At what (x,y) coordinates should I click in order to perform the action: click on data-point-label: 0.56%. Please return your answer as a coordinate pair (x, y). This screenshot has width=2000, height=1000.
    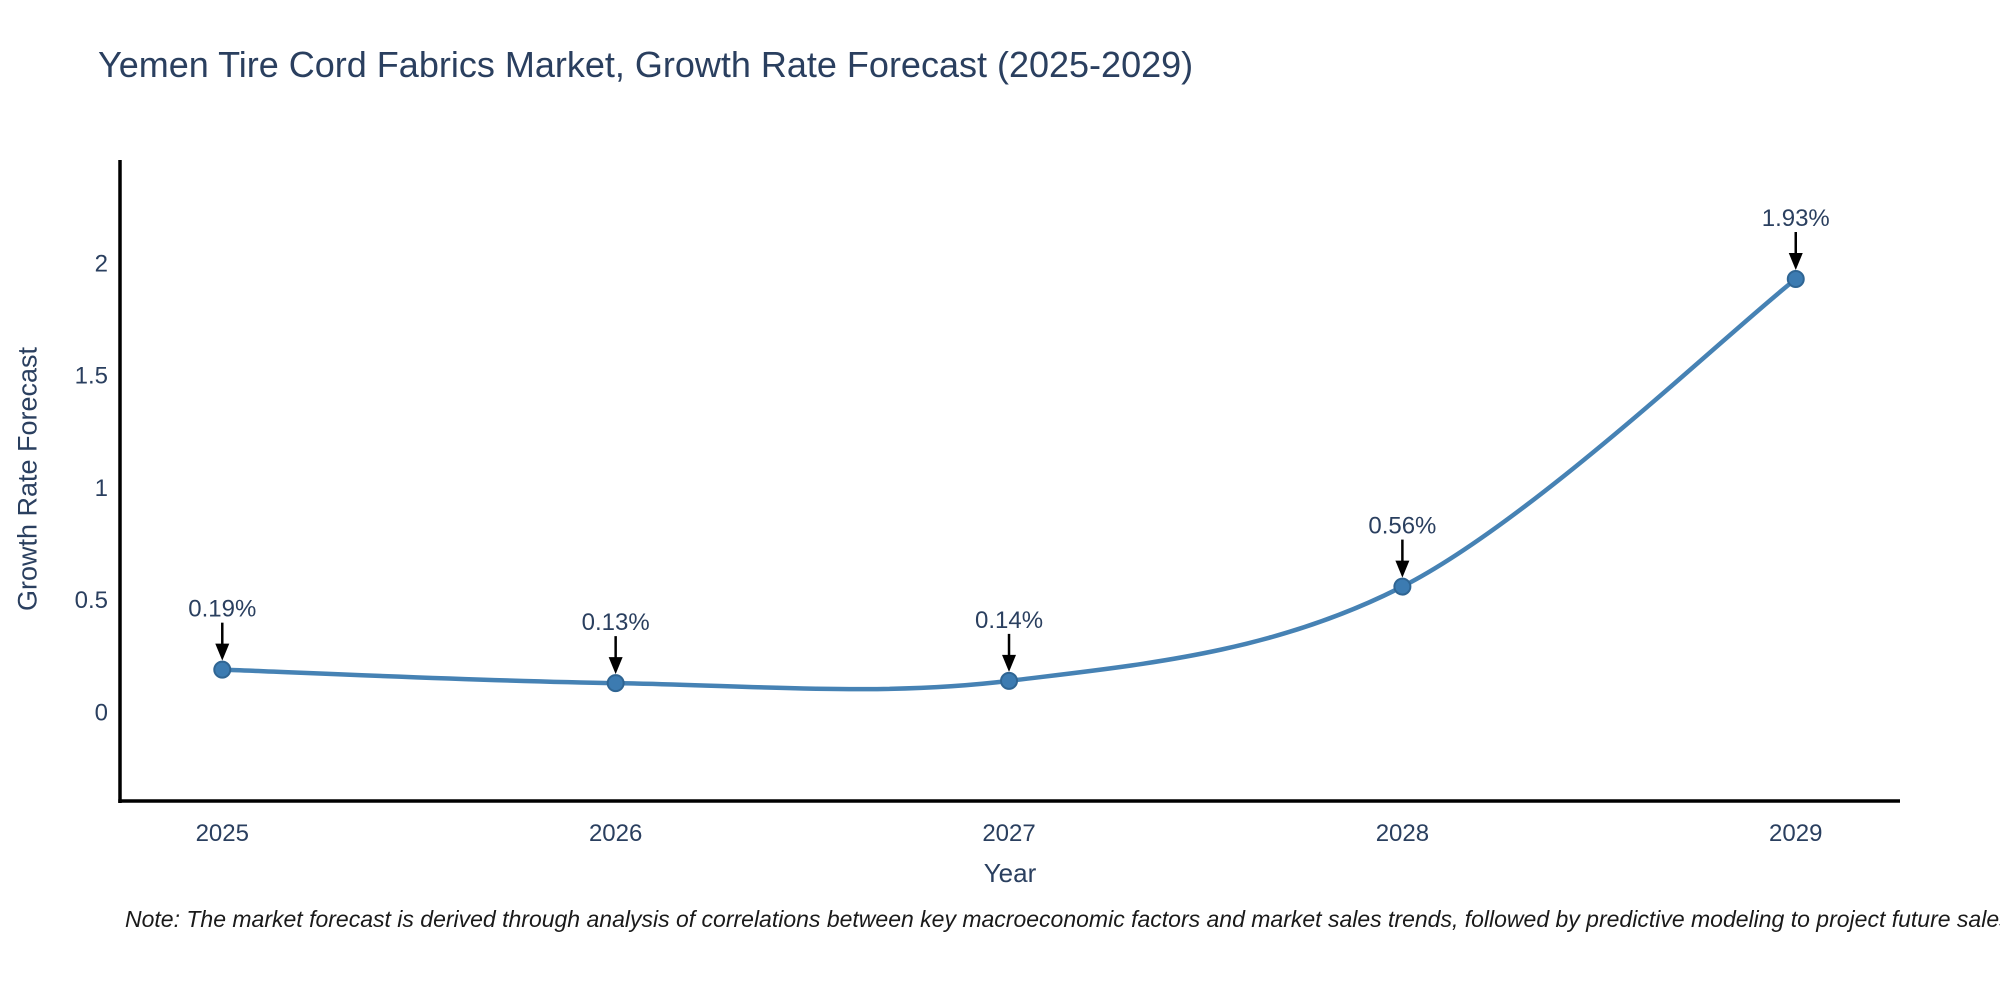
    Looking at the image, I should click on (1402, 526).